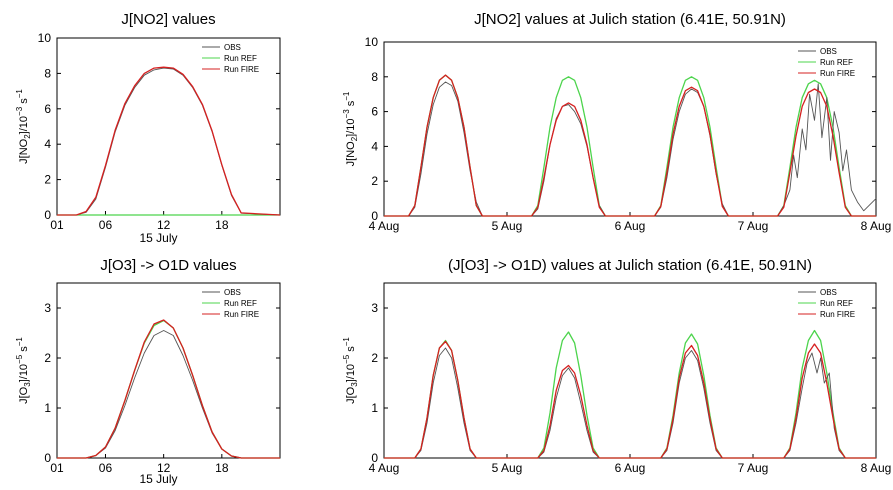 The width and height of the screenshot is (893, 490). Describe the element at coordinates (47, 408) in the screenshot. I see `panel-2-ytick-label: 1` at that location.